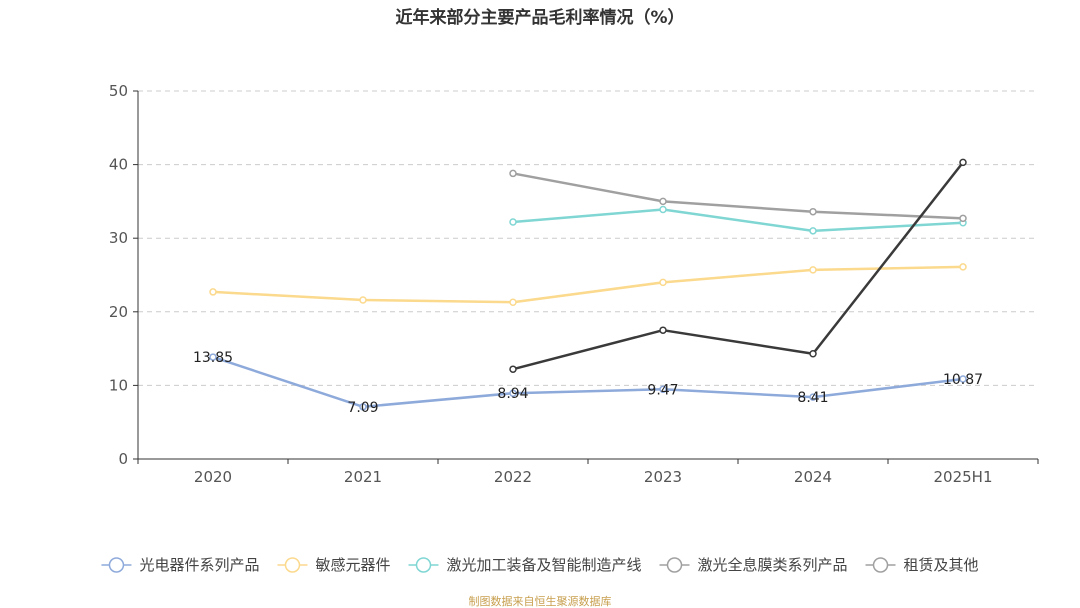  Describe the element at coordinates (941, 565) in the screenshot. I see `legend-label: 租赁及其他` at that location.